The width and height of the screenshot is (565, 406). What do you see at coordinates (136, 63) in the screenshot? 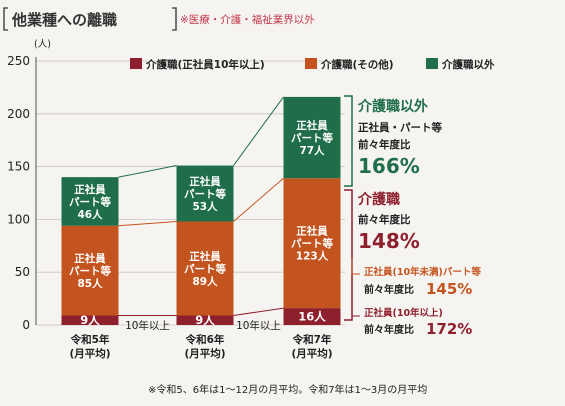
I see `legend-swatch-senior` at bounding box center [136, 63].